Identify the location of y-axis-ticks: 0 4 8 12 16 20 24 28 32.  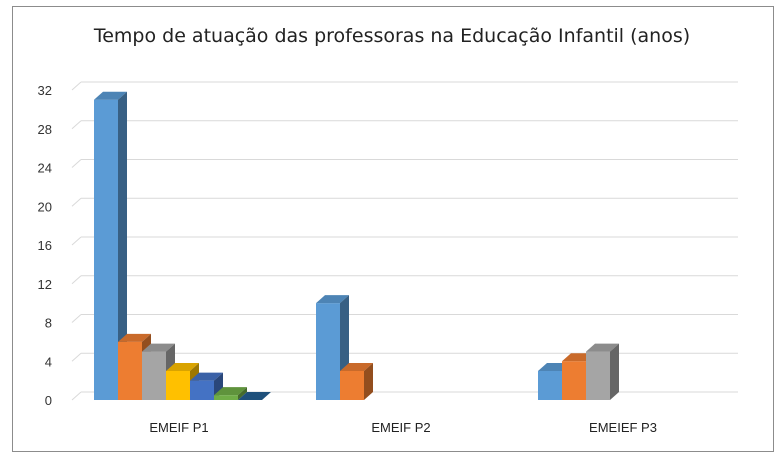
(45, 245).